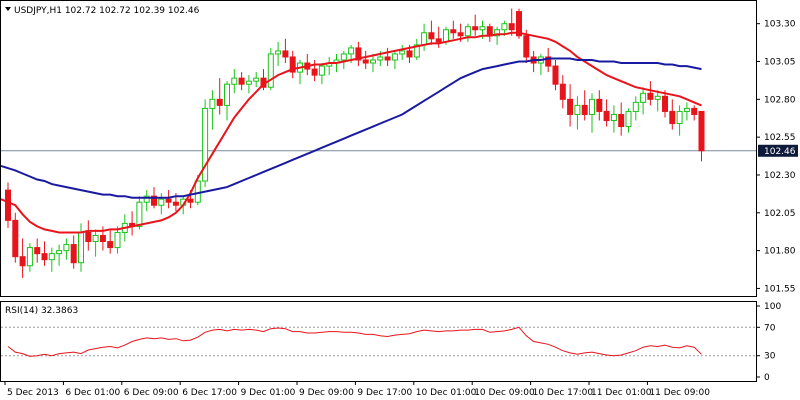  I want to click on price-tick-label: 102.55, so click(780, 138).